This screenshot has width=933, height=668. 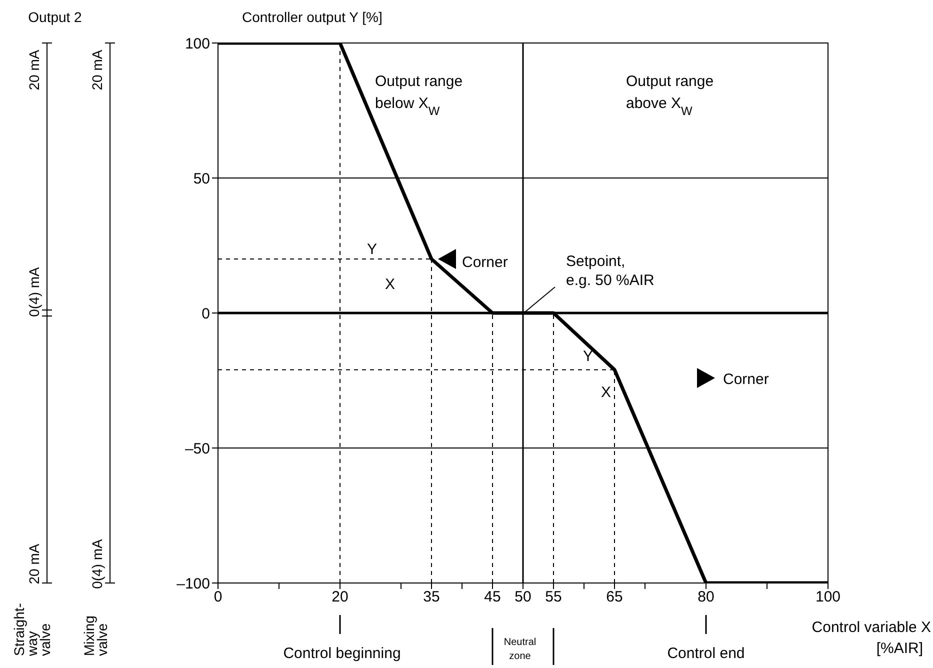 I want to click on x-tick-label: 80, so click(x=706, y=597).